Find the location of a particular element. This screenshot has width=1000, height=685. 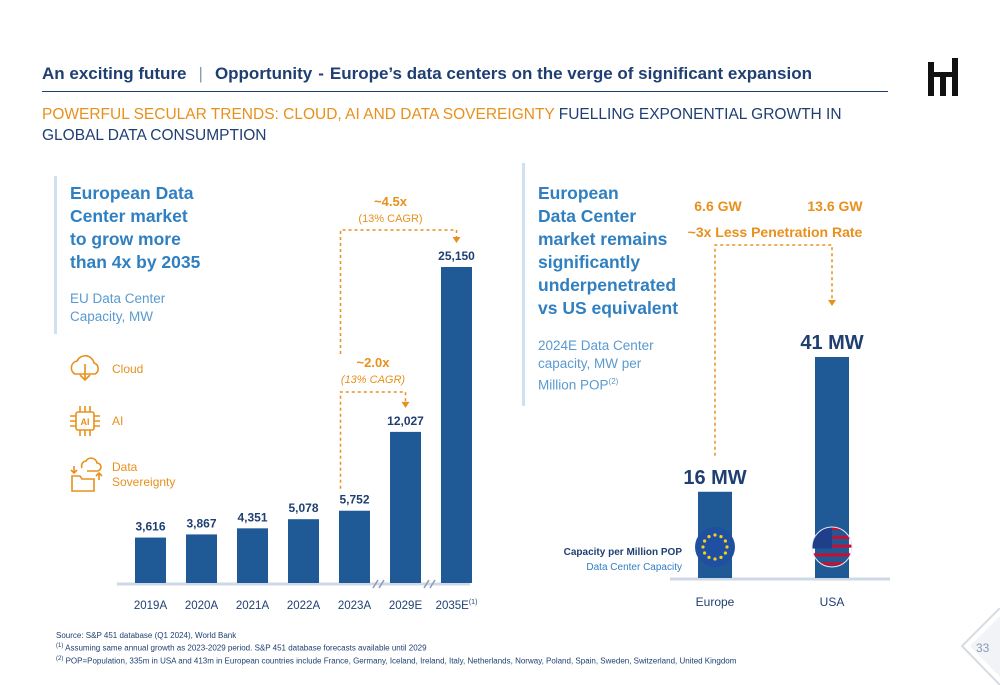

bar-value-label: 12,027 is located at coordinates (405, 421).